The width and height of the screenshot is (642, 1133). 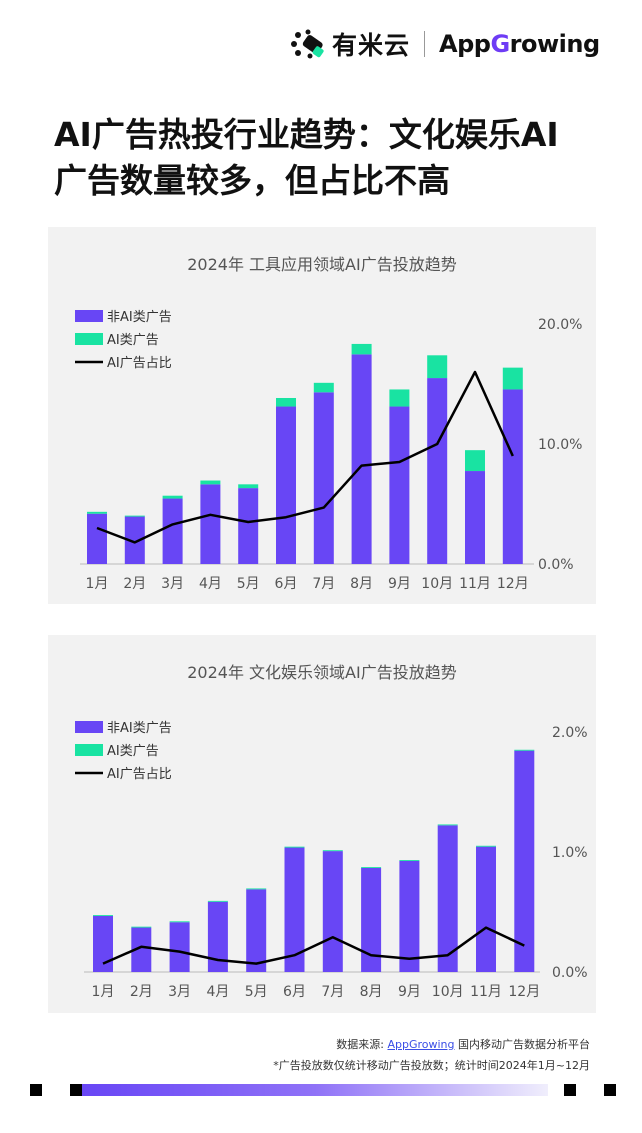 What do you see at coordinates (519, 44) in the screenshot?
I see `logo-en-text: AppGrowing` at bounding box center [519, 44].